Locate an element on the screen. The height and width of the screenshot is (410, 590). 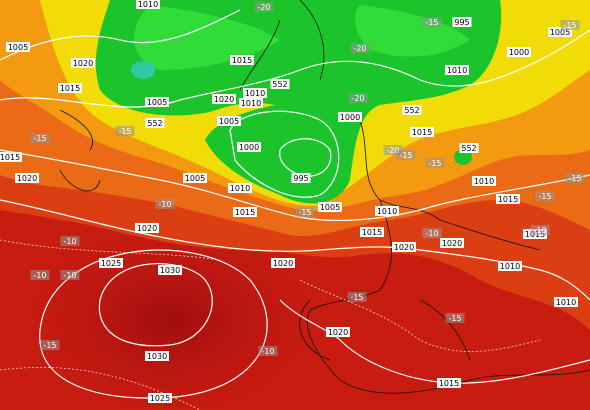
isobar-label-text: 1005 is located at coordinates (157, 102).